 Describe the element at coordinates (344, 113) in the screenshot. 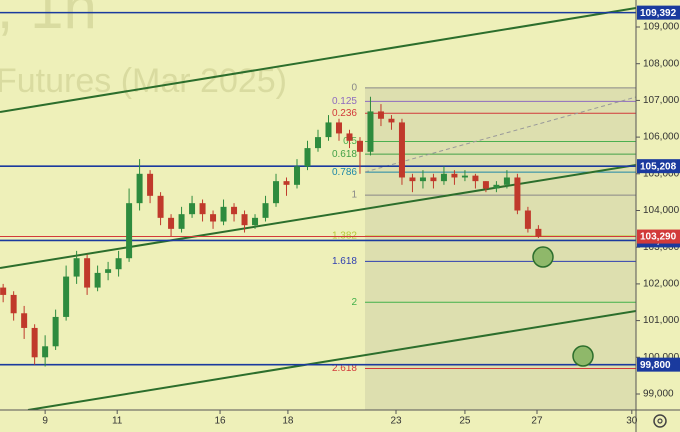

I see `fib-label: 0.236` at that location.